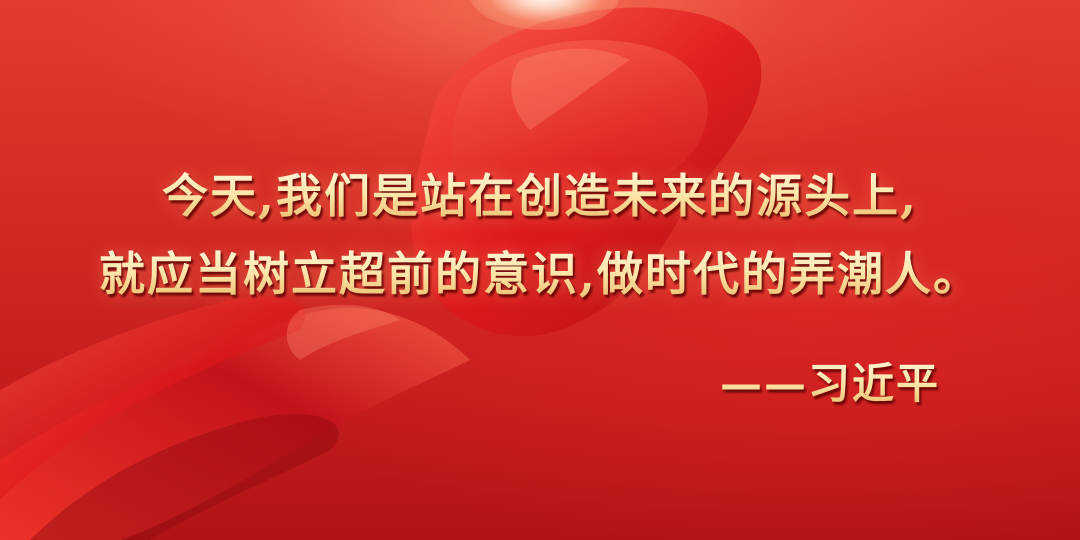  What do you see at coordinates (540, 271) in the screenshot?
I see `quote-line-2: 就应当树立超前的意识,做时代的弄潮人。` at bounding box center [540, 271].